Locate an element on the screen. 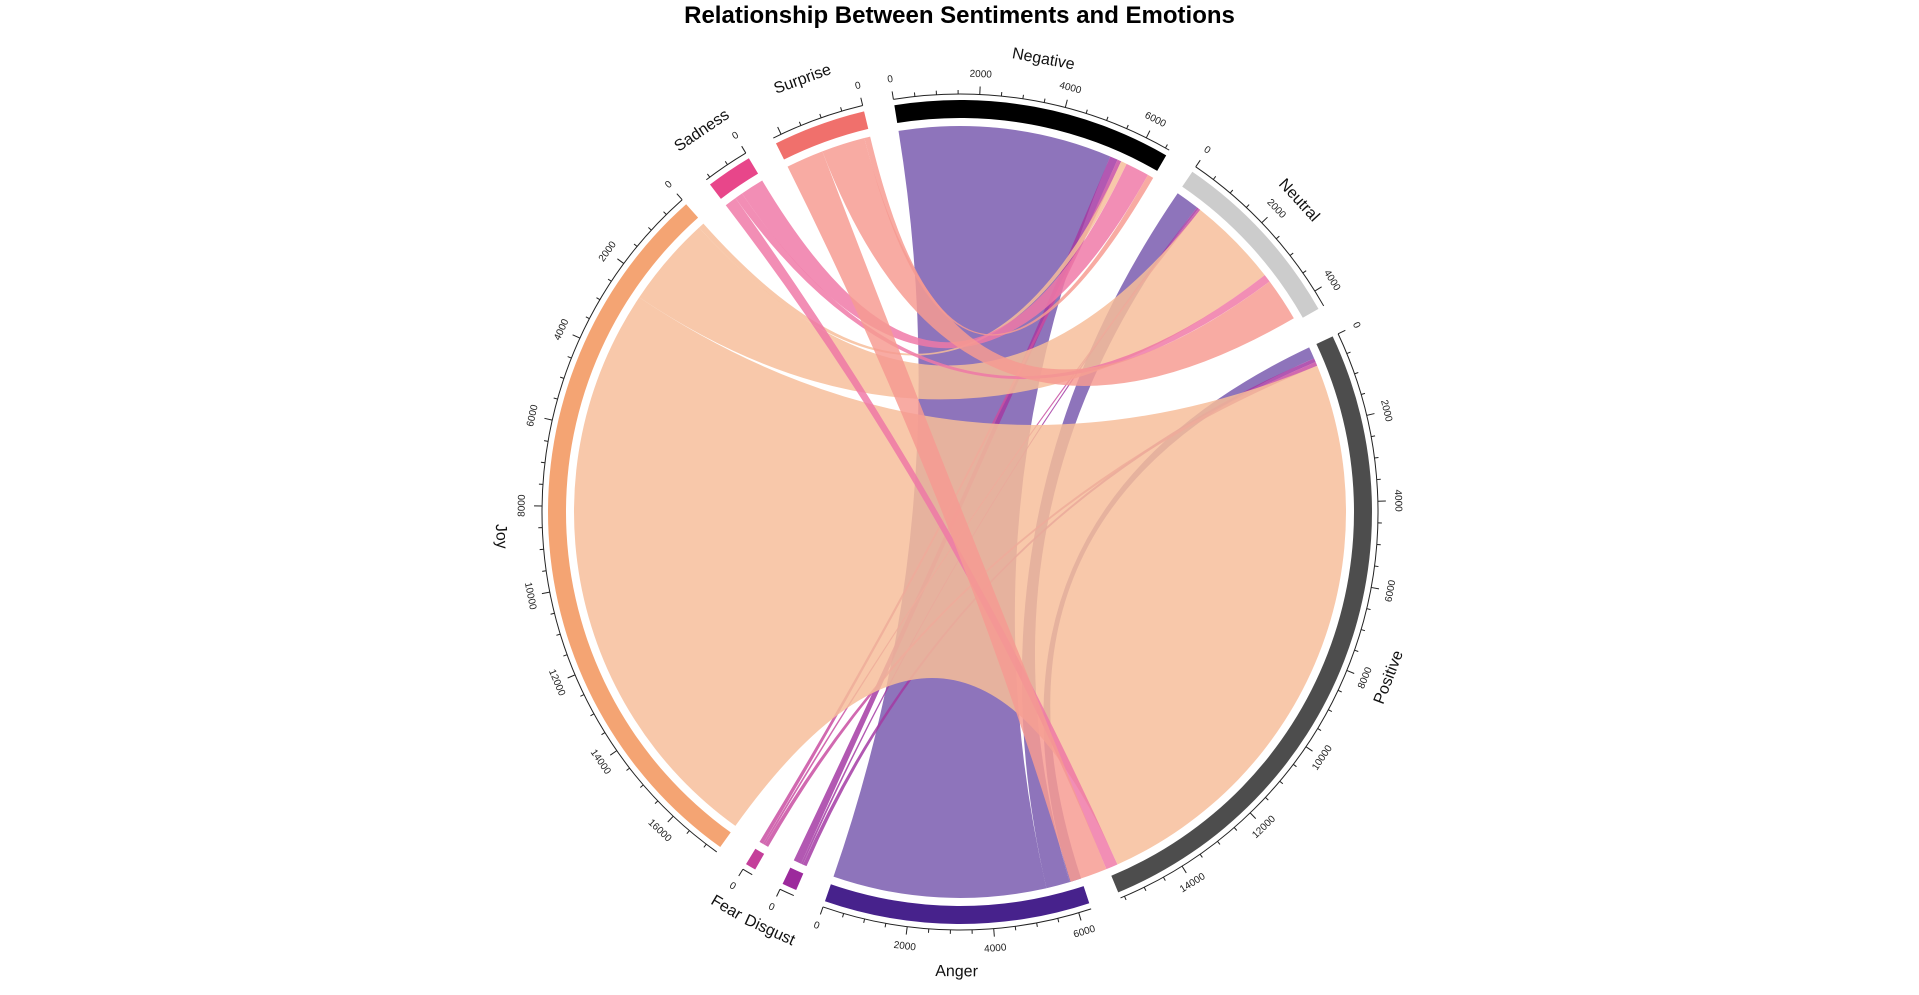 The height and width of the screenshot is (995, 1919). sector-band-disgust is located at coordinates (793, 879).